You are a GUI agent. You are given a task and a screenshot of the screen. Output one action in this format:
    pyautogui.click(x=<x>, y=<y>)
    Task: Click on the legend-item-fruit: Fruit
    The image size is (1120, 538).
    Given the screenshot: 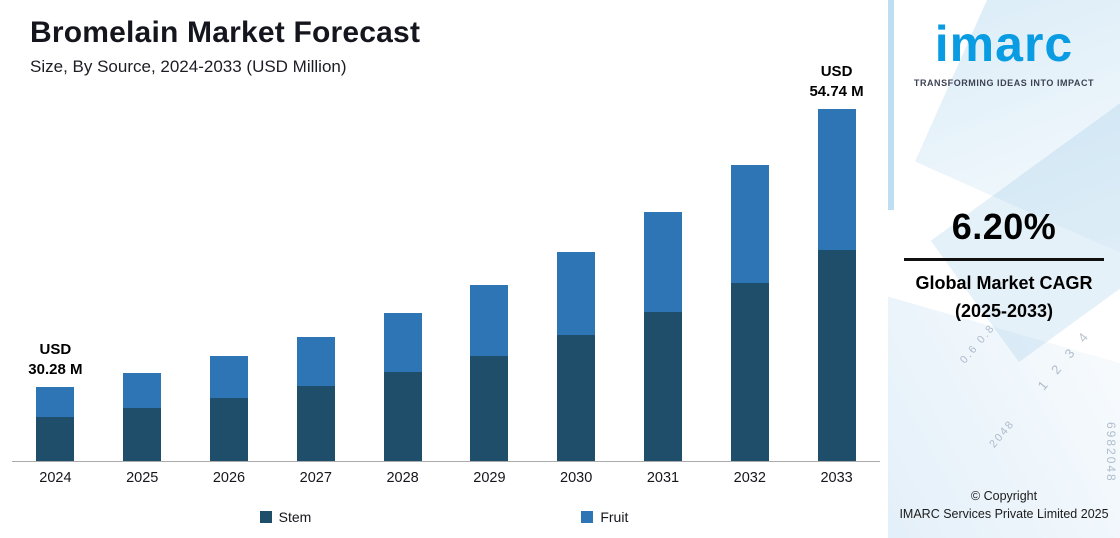 What is the action you would take?
    pyautogui.click(x=604, y=517)
    